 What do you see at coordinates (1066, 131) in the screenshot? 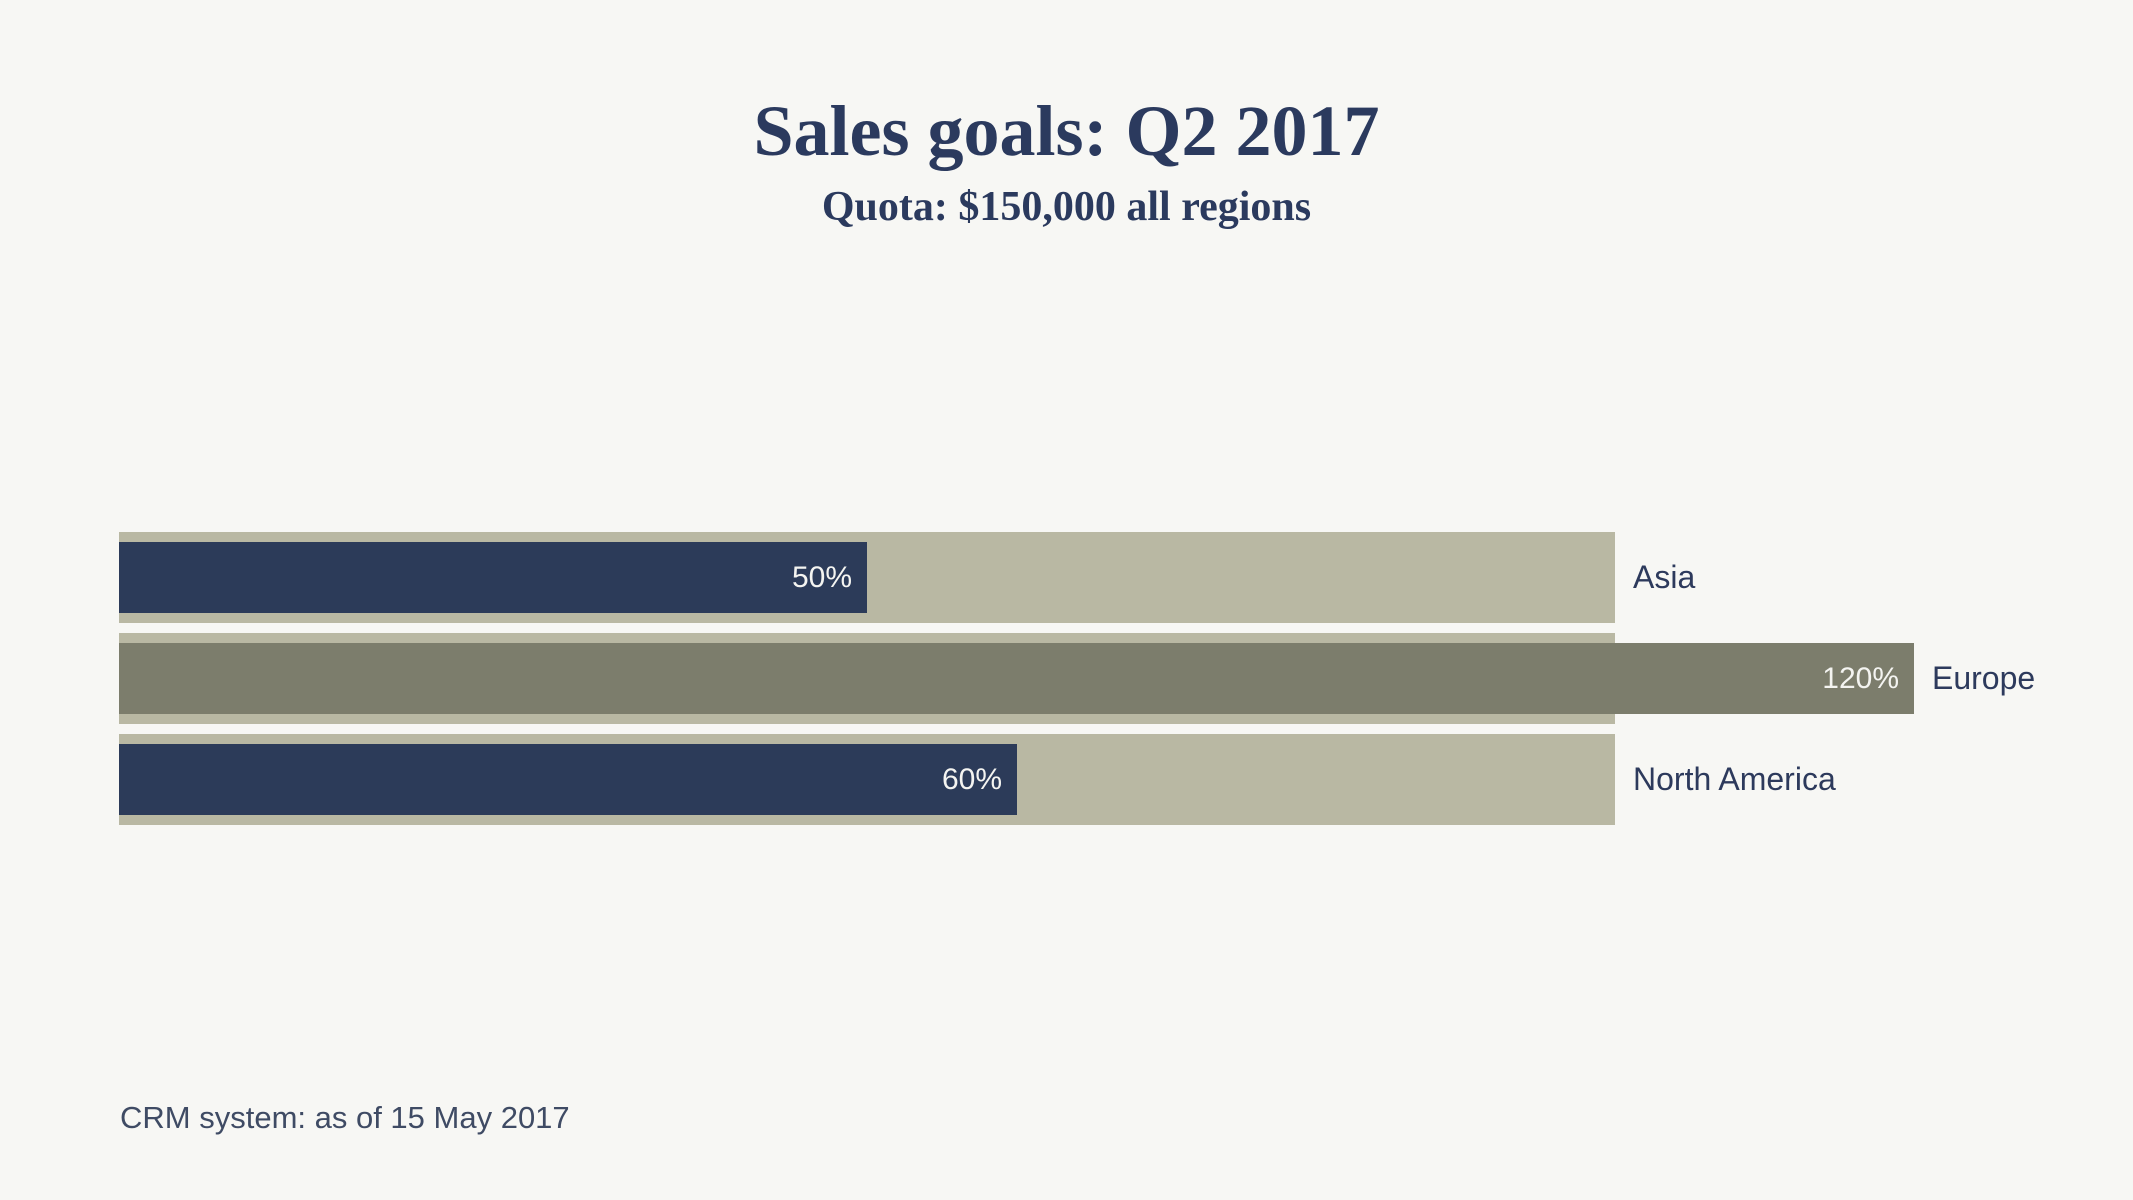
I see `page-title: Sales goals: Q2 2017` at bounding box center [1066, 131].